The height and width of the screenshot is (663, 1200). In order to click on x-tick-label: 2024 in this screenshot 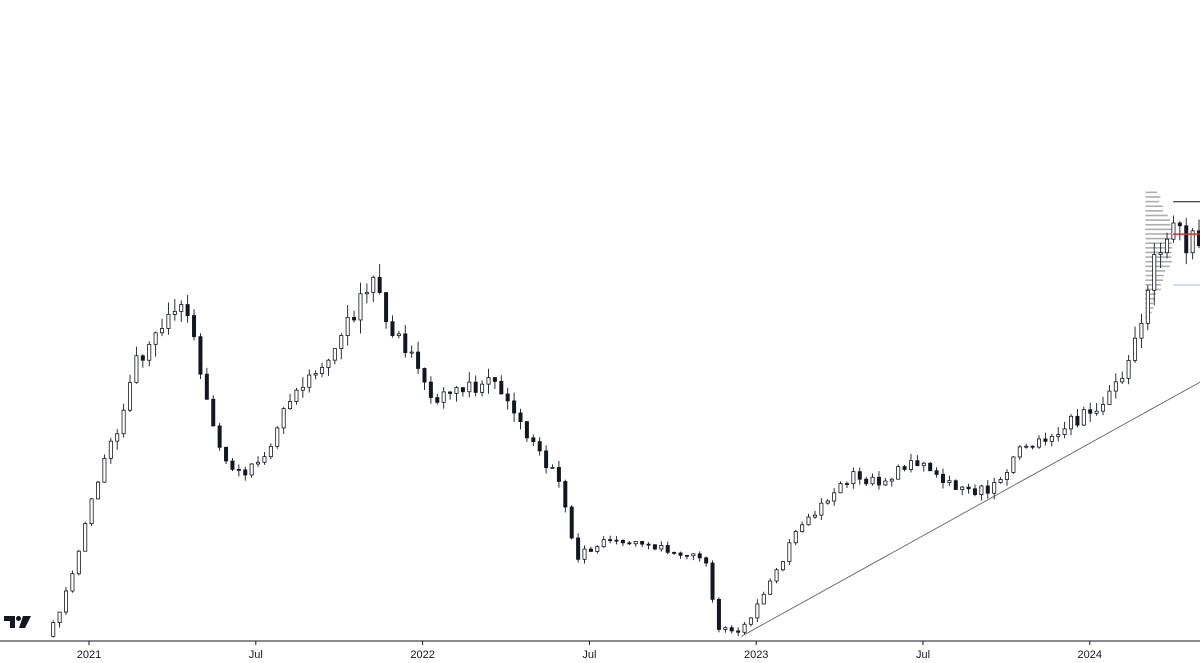, I will do `click(1090, 655)`.